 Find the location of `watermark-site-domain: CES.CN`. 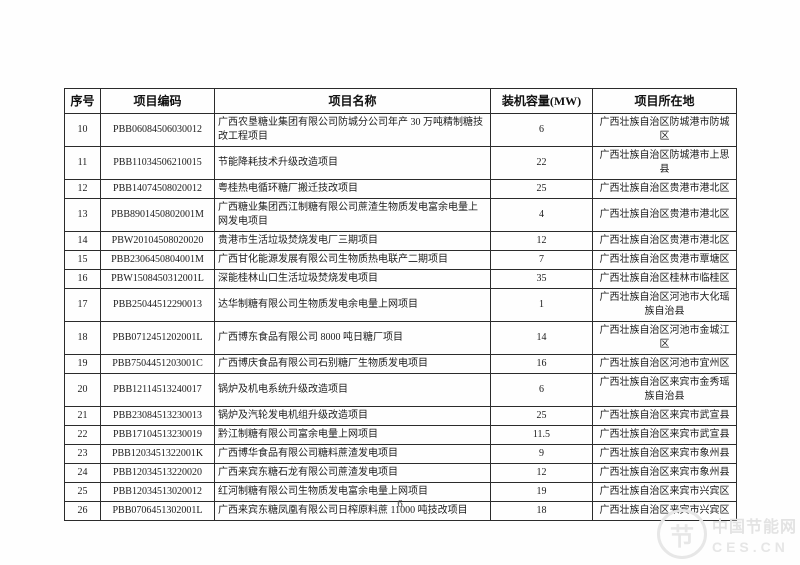

watermark-site-domain: CES.CN is located at coordinates (750, 547).